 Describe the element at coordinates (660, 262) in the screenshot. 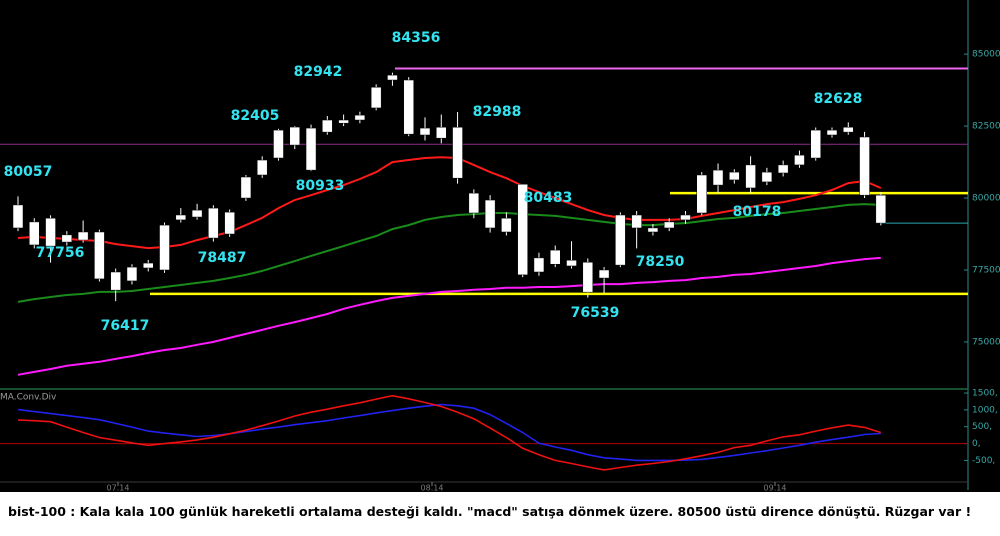

I see `price-annotation: 78250` at that location.